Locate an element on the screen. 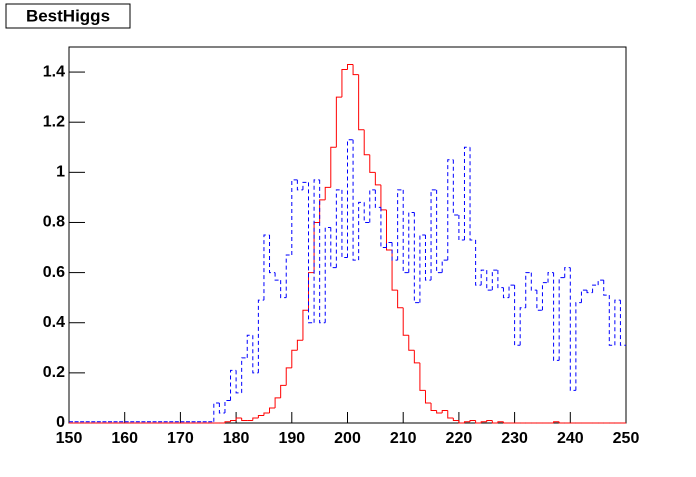 The width and height of the screenshot is (696, 477). x-tick-label: 150 is located at coordinates (69, 438).